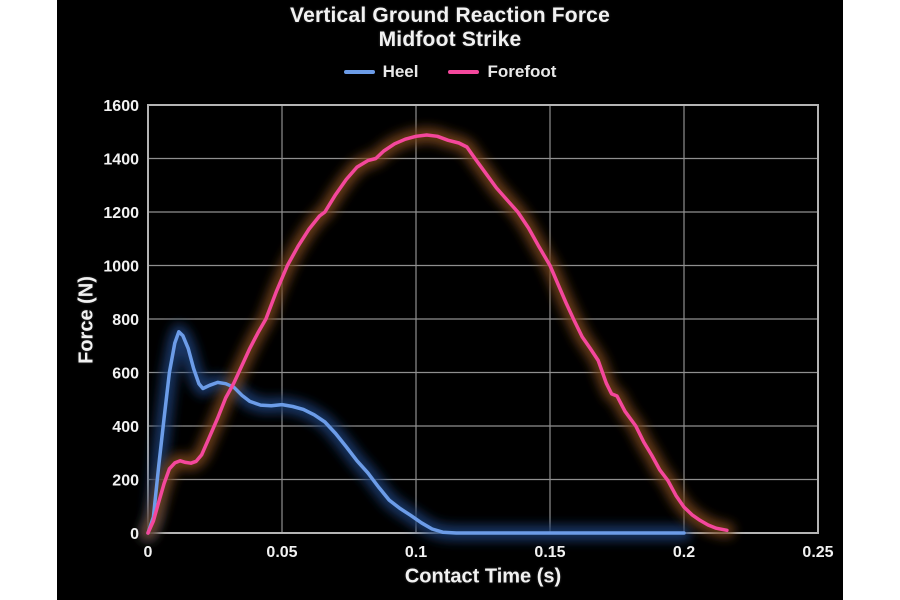 The image size is (900, 600). I want to click on legend-label-heel: Heel, so click(400, 71).